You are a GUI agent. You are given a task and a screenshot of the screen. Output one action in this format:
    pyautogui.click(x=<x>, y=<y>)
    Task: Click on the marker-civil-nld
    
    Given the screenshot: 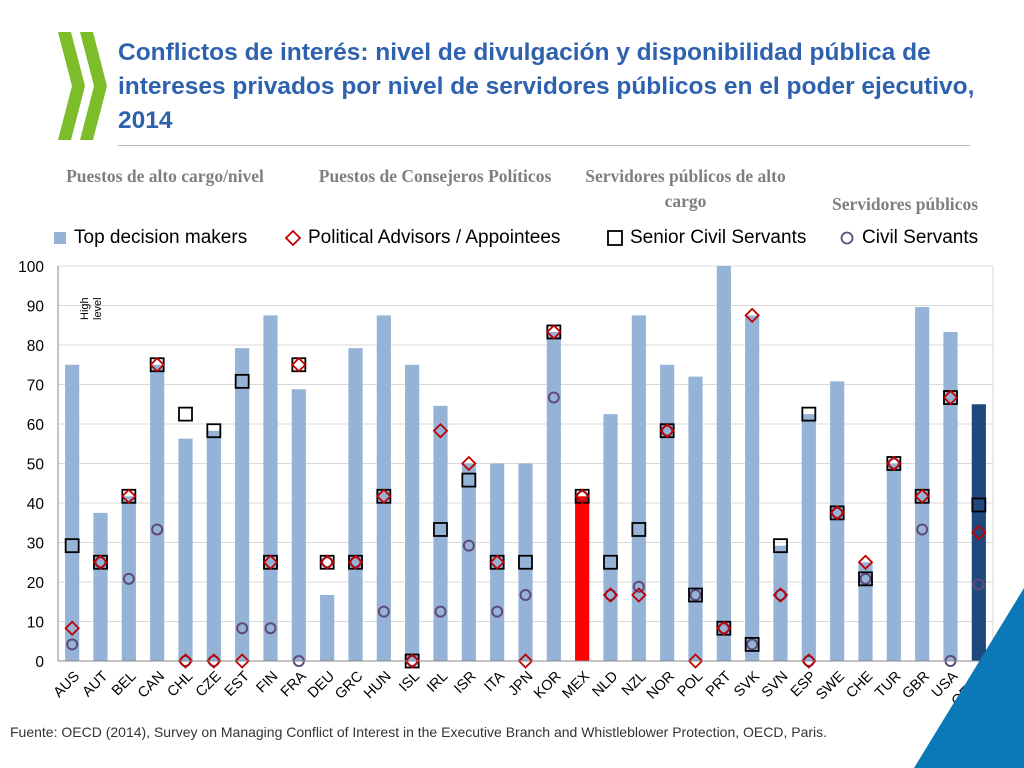 What is the action you would take?
    pyautogui.click(x=610, y=595)
    